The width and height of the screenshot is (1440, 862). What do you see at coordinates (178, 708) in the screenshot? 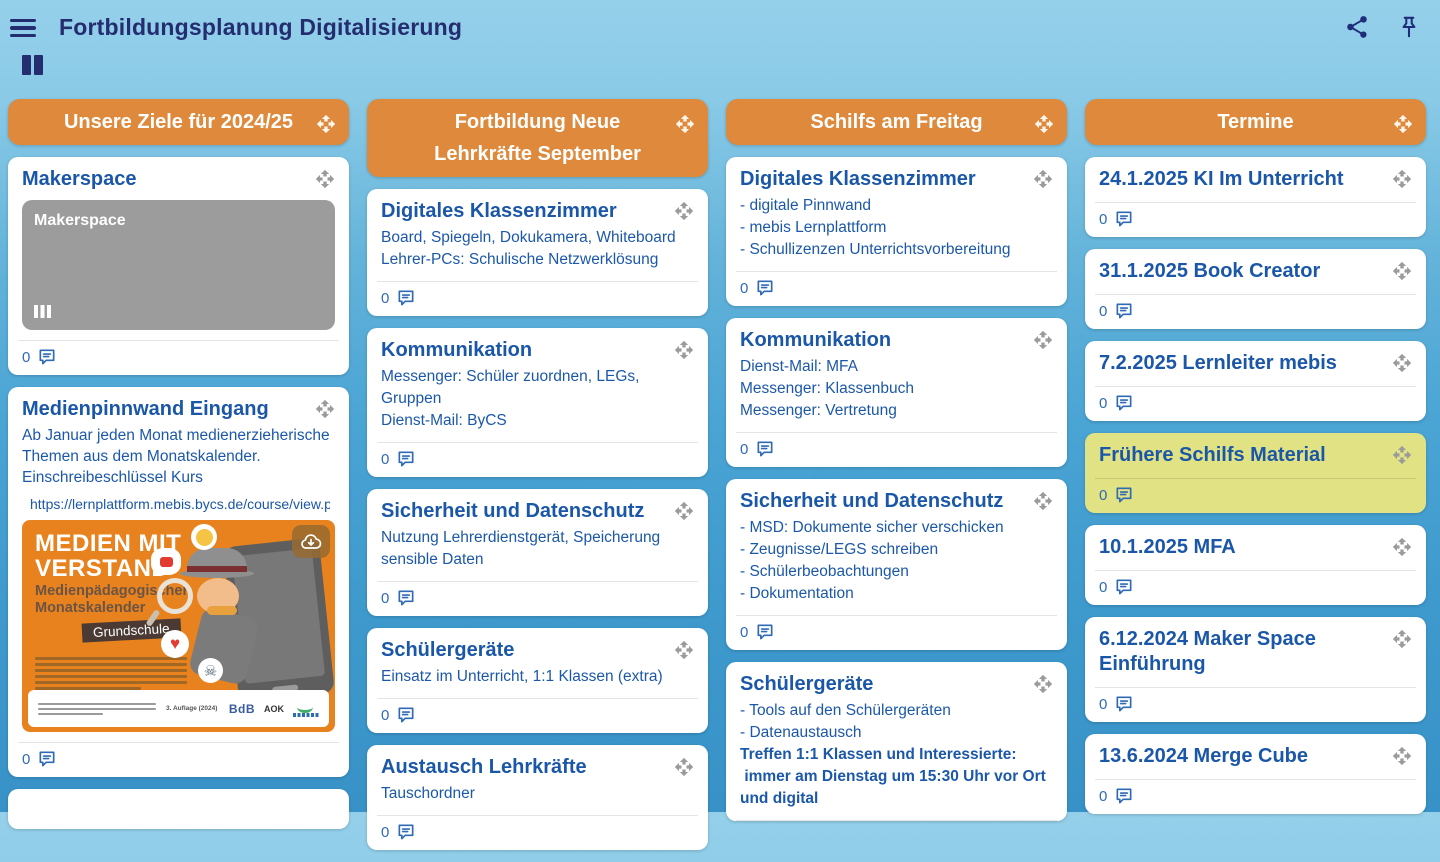
I see `poster-footer: 3. Auflage (2024) BdB AOK` at bounding box center [178, 708].